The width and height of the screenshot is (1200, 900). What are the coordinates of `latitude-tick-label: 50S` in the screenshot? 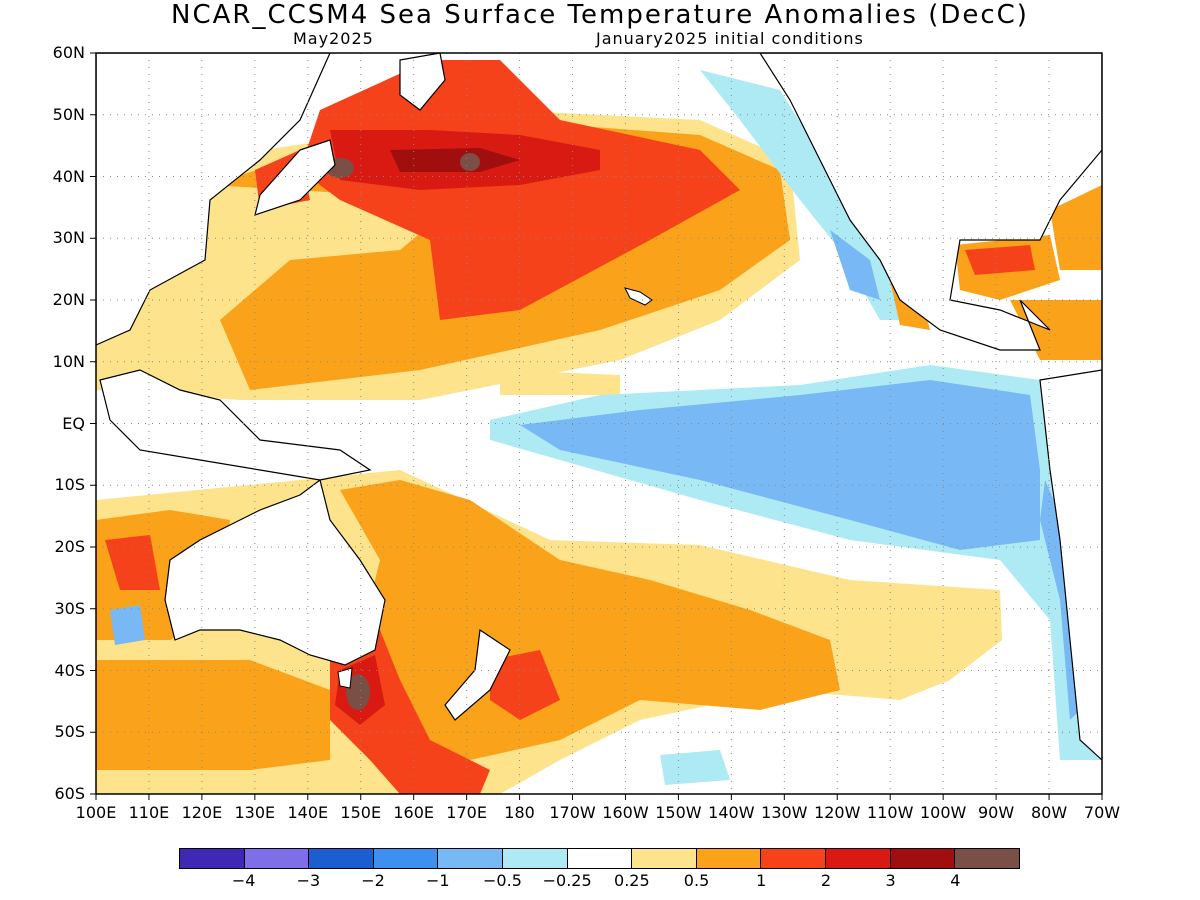 It's located at (69, 732).